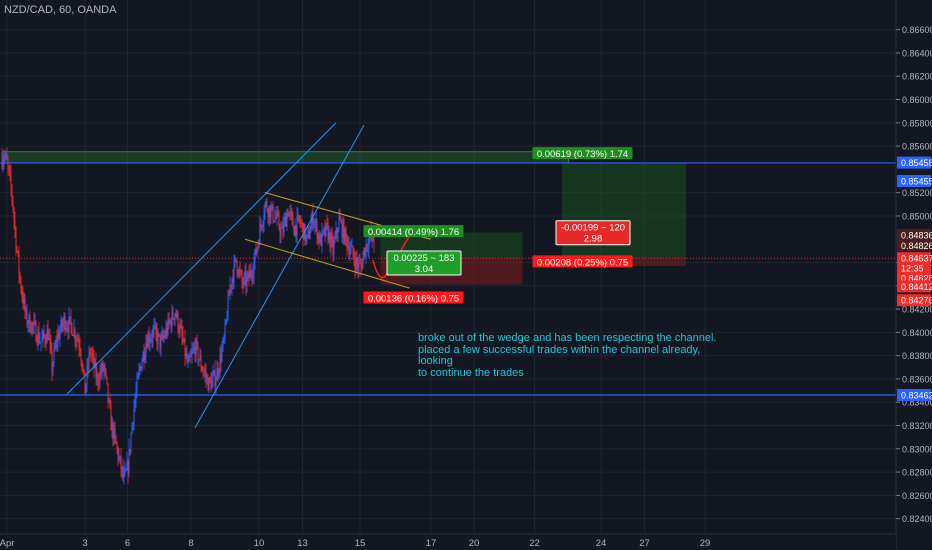 The height and width of the screenshot is (550, 932). I want to click on price-tick-label: 0.85000, so click(917, 216).